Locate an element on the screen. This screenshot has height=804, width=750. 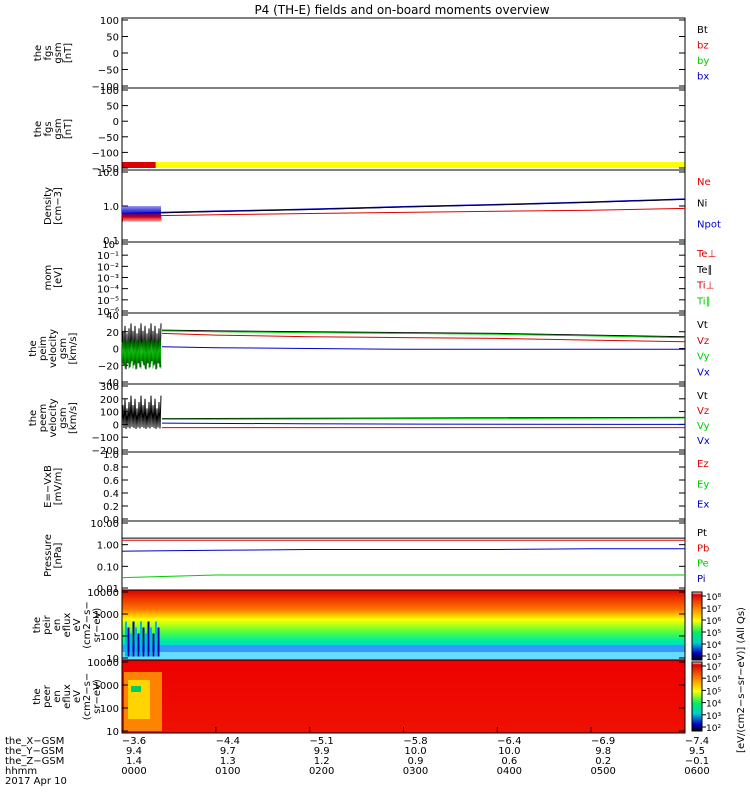
y-tick-label: 10.00 is located at coordinates (104, 524).